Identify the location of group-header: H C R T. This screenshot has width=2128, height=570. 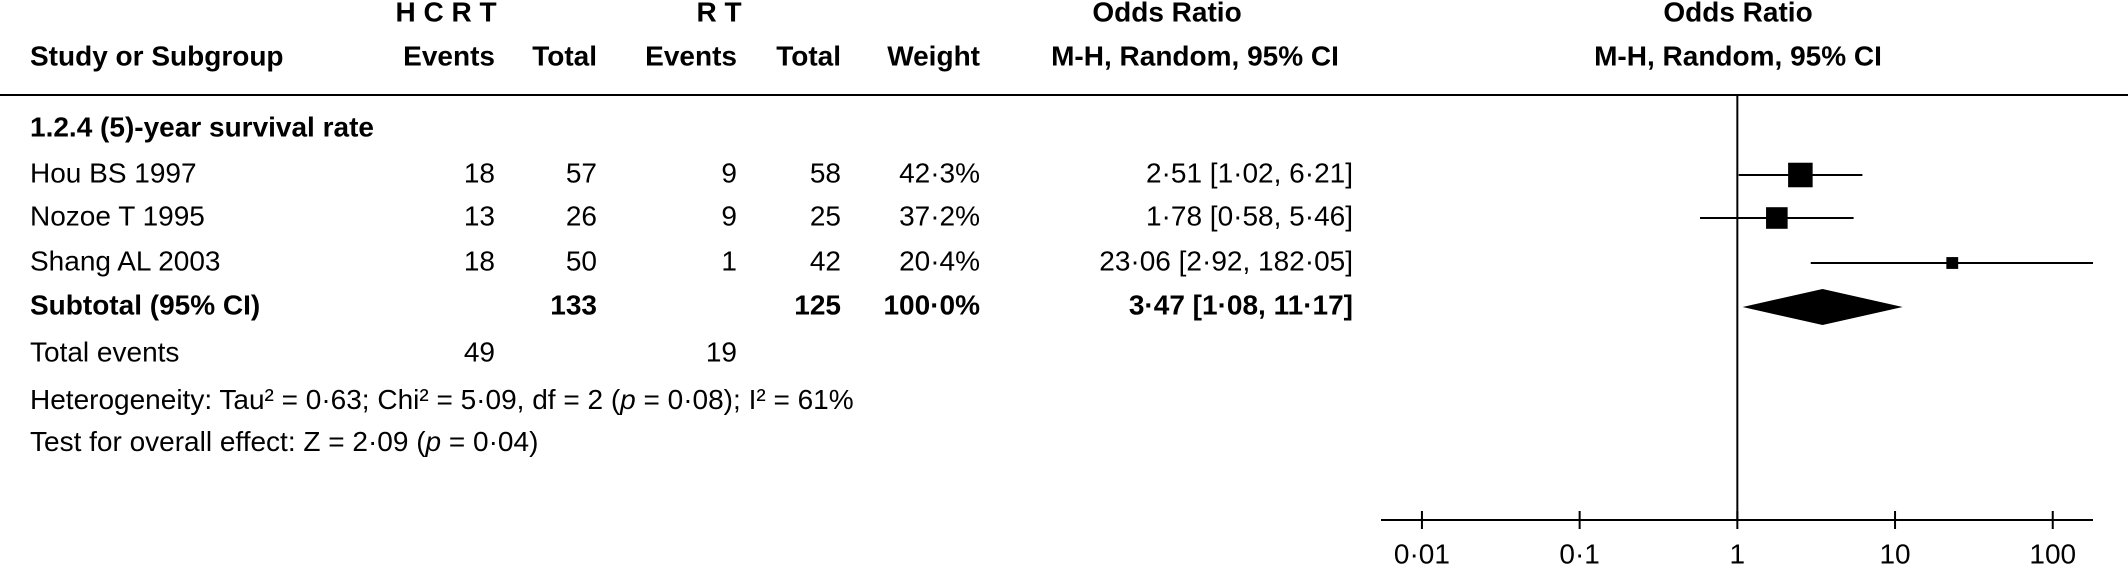
(445, 13).